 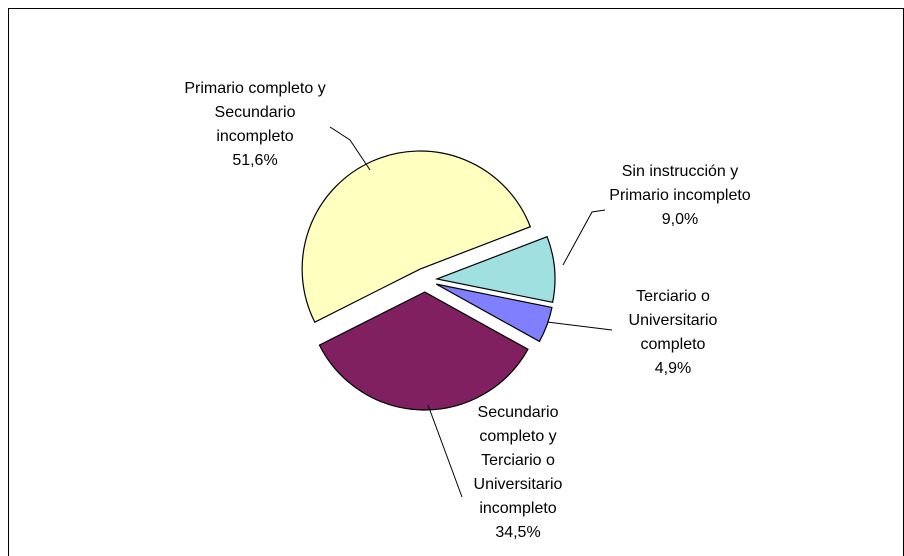 I want to click on slice-value: 51,6%, so click(x=255, y=160).